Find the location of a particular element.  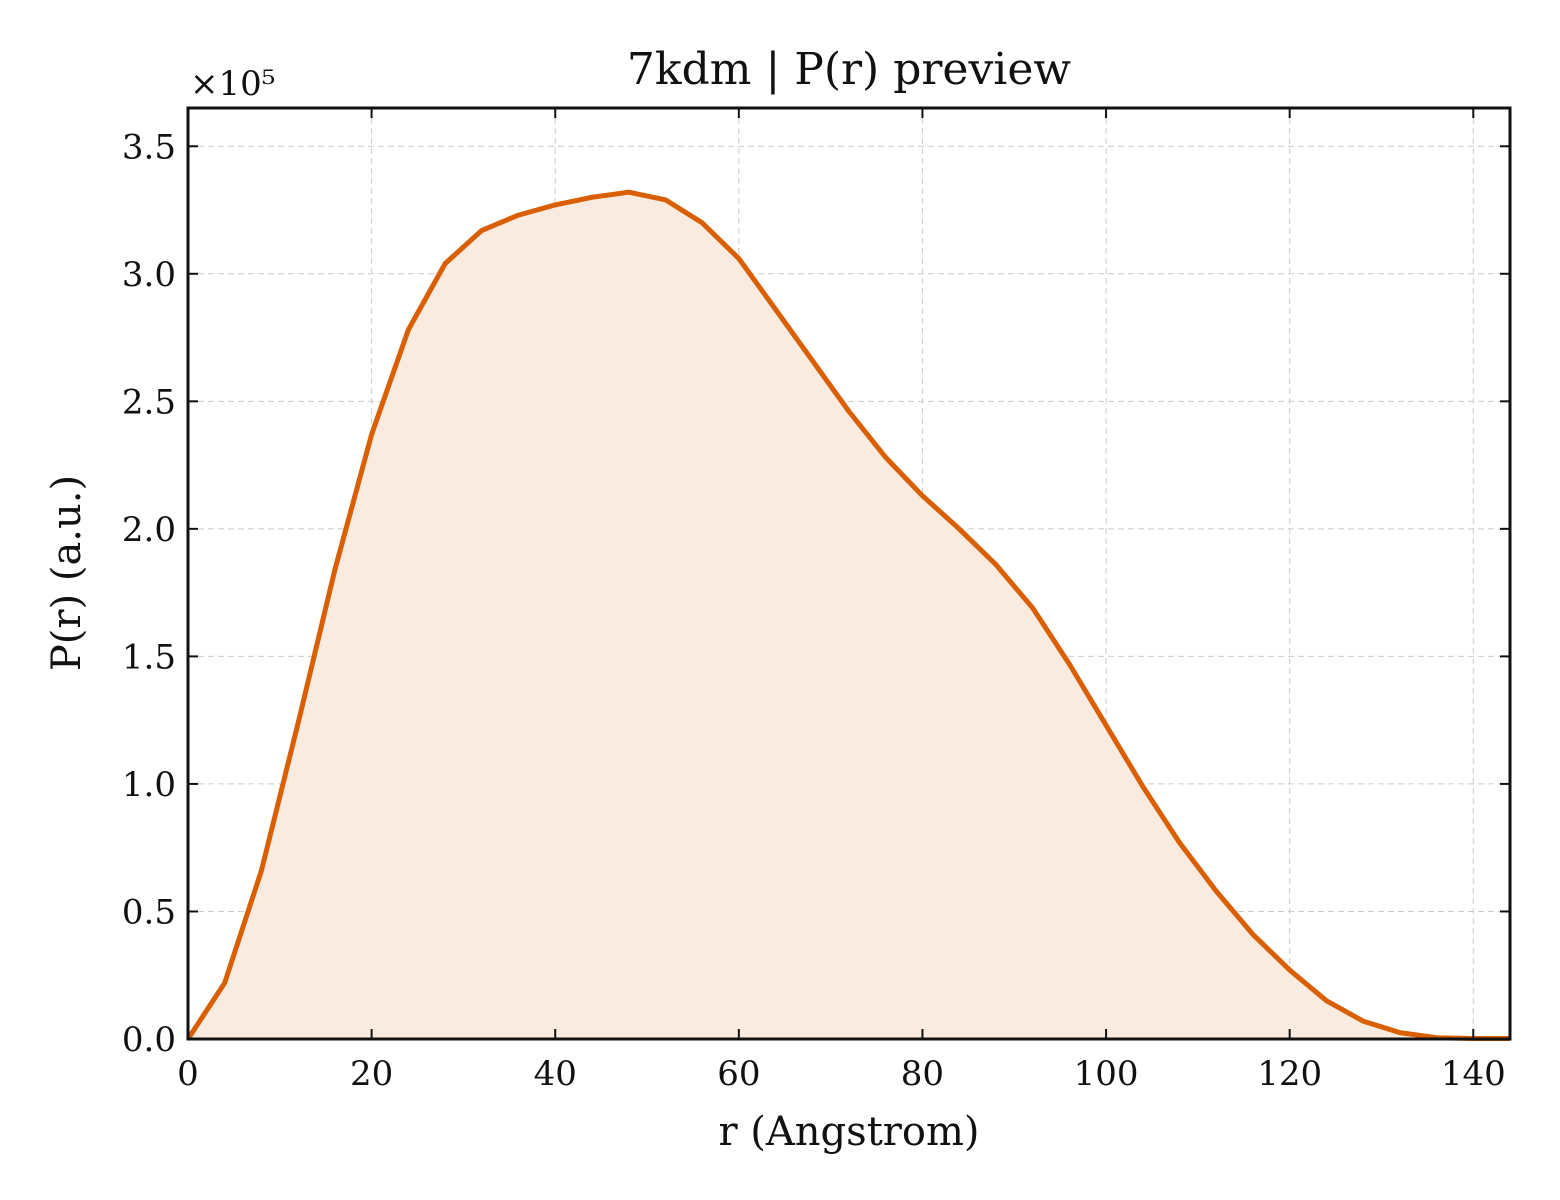

y-multiplier-label: ×10⁵ is located at coordinates (232, 84).